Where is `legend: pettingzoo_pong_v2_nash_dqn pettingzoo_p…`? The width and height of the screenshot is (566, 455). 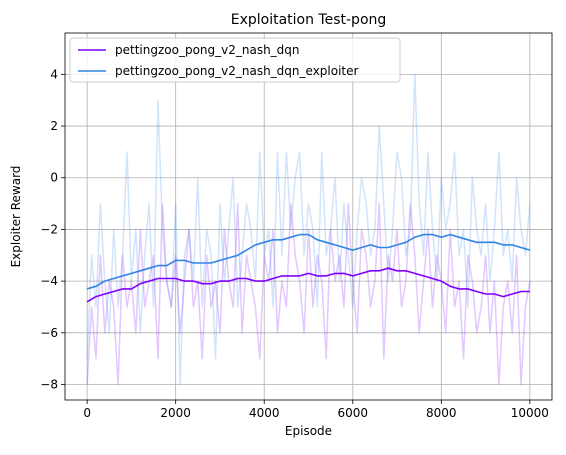 legend: pettingzoo_pong_v2_nash_dqn pettingzoo_p… is located at coordinates (235, 60).